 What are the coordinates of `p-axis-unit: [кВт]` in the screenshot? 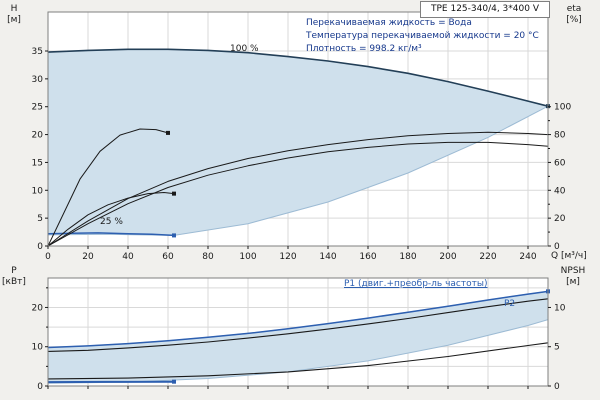 It's located at (14, 282).